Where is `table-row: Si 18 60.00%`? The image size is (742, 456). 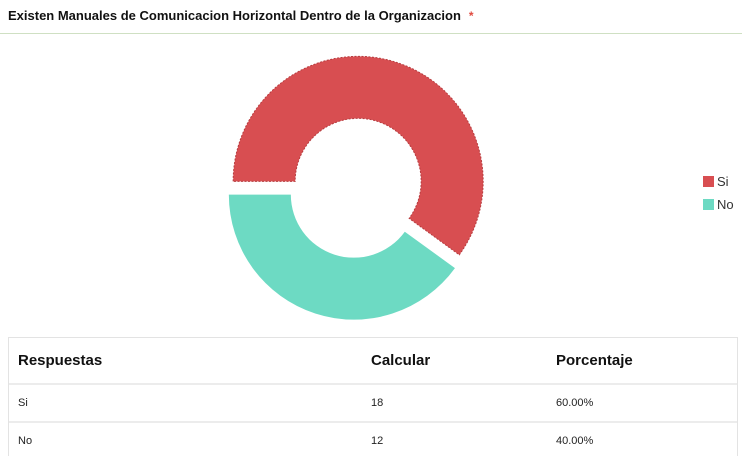 table-row: Si 18 60.00% is located at coordinates (373, 404).